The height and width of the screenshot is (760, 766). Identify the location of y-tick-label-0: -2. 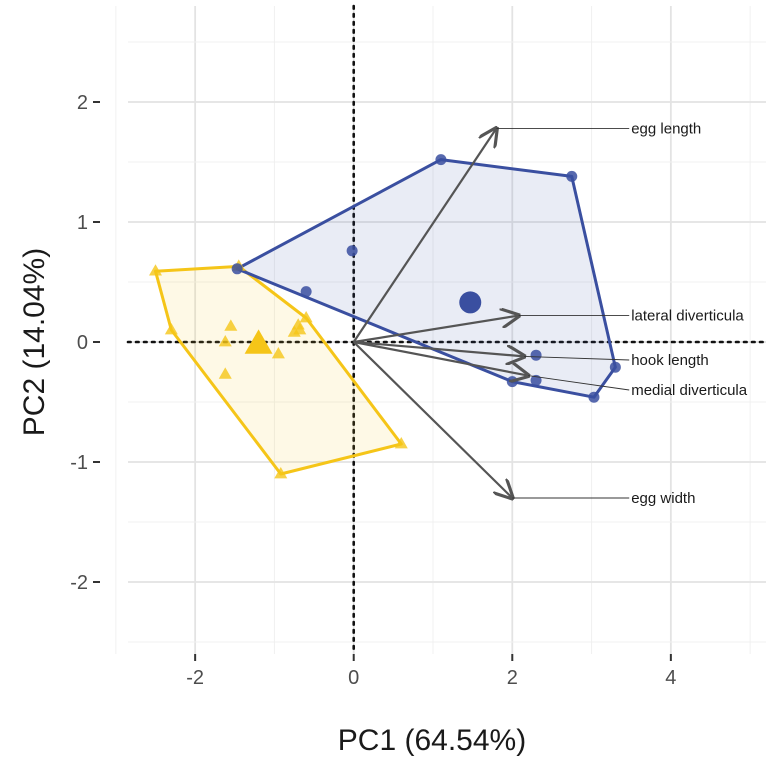
(79, 583).